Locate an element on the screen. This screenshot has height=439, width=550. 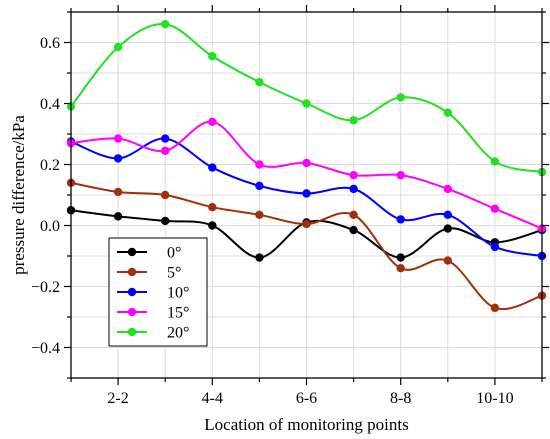
x-tick-label: 4-4 is located at coordinates (212, 398).